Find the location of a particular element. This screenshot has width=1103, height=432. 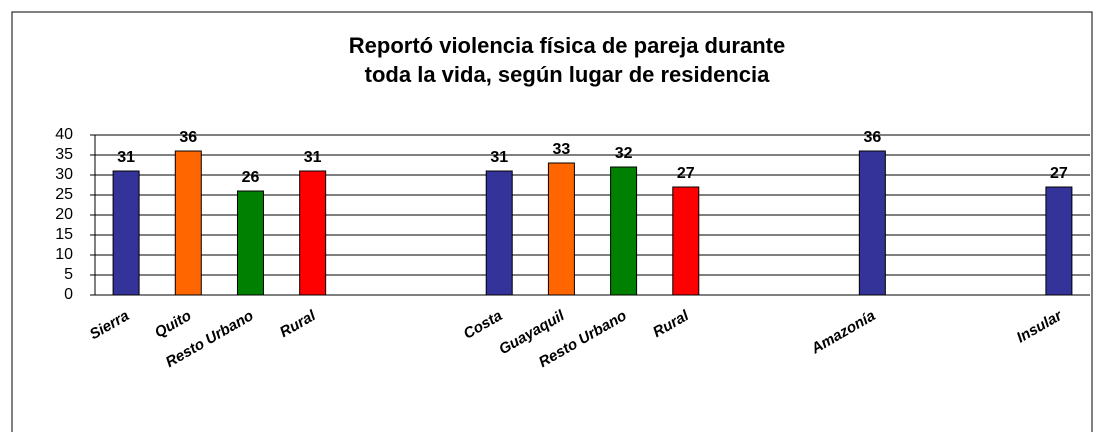

value-label: 33 is located at coordinates (562, 149).